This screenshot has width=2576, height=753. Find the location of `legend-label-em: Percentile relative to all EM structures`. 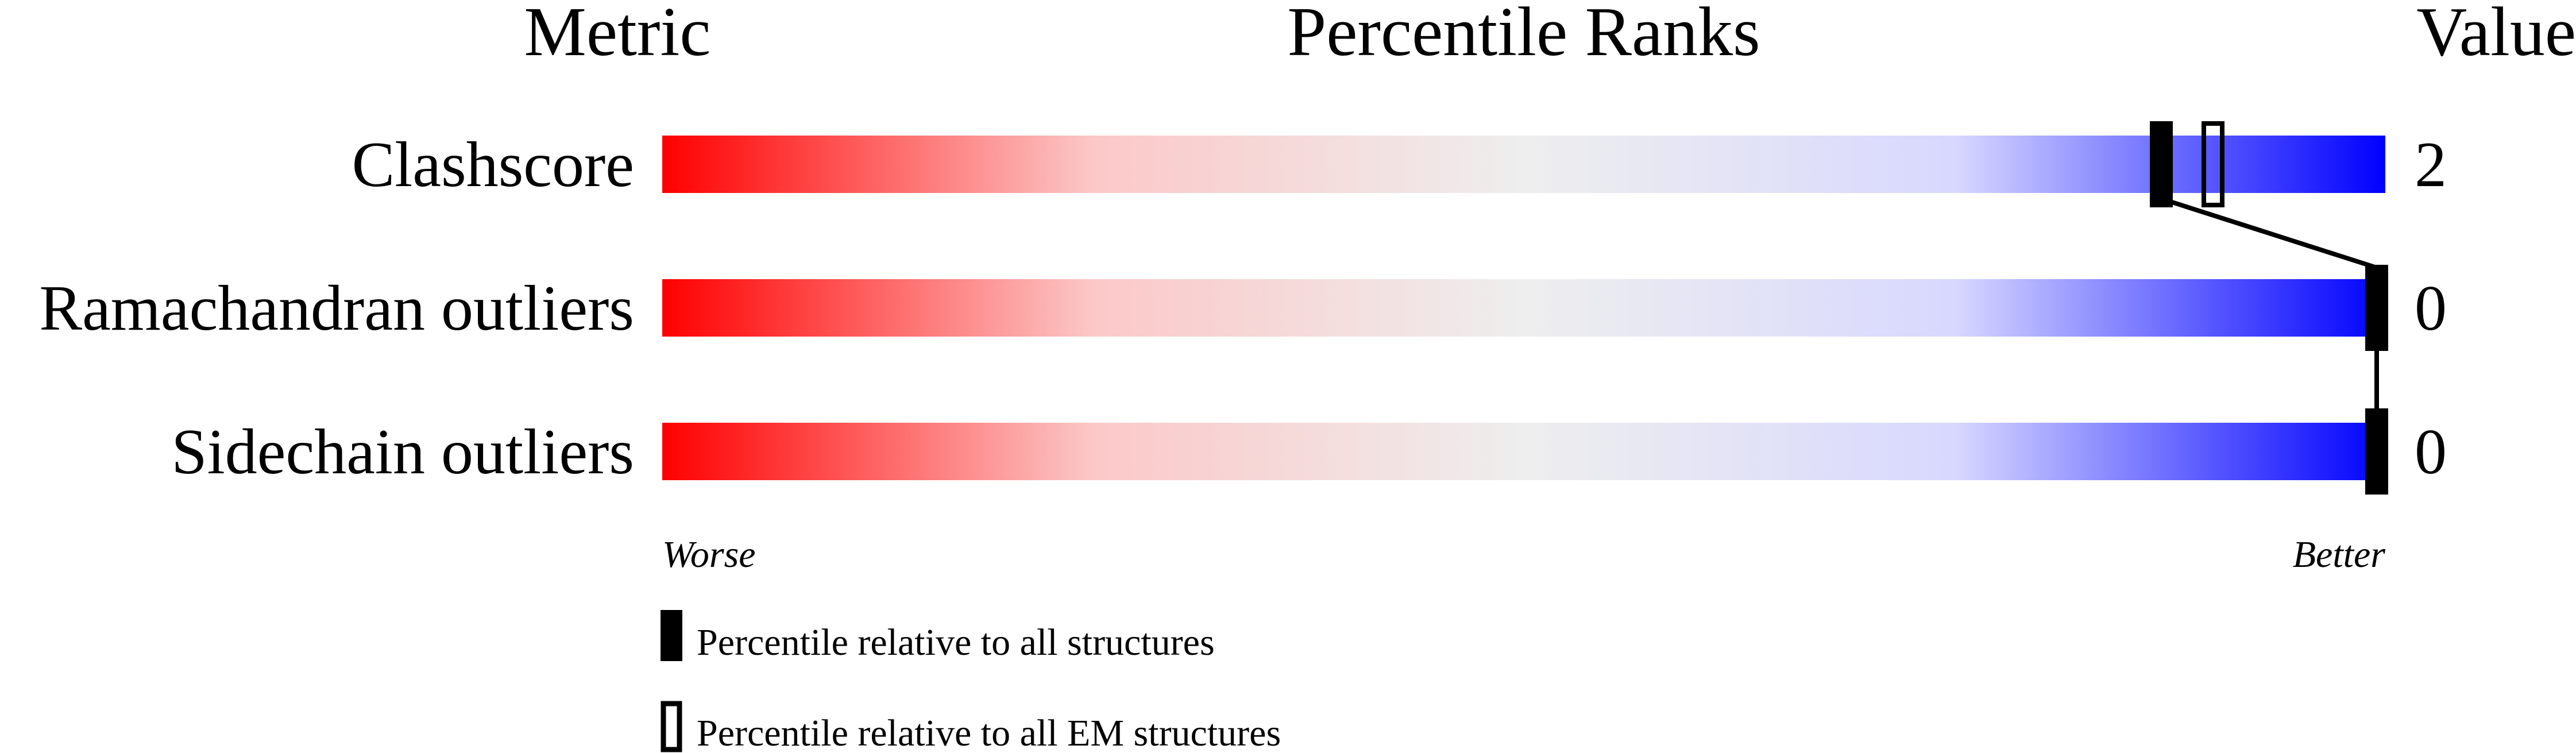

legend-label-em: Percentile relative to all EM structures is located at coordinates (989, 733).